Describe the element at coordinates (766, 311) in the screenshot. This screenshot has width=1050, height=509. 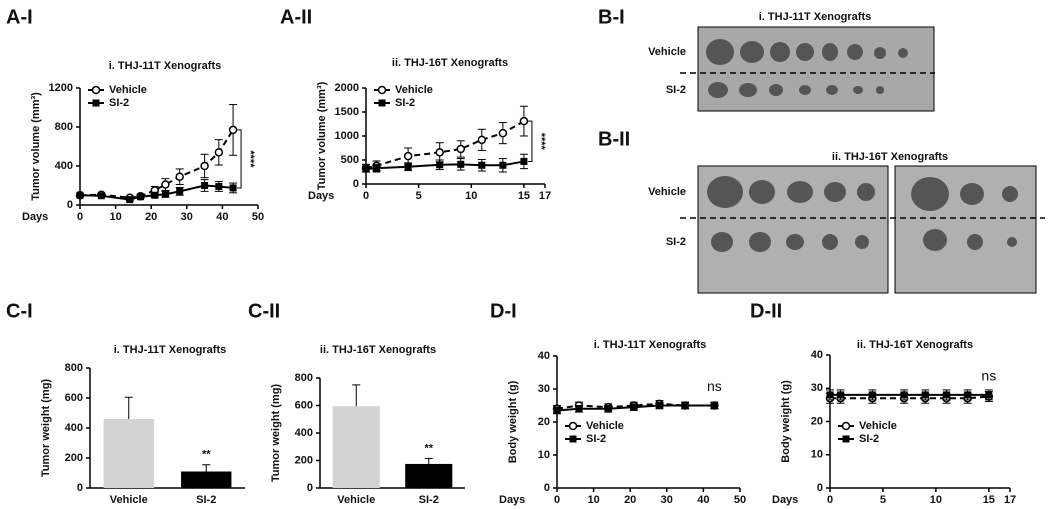
I see `panel-label: D-II` at that location.